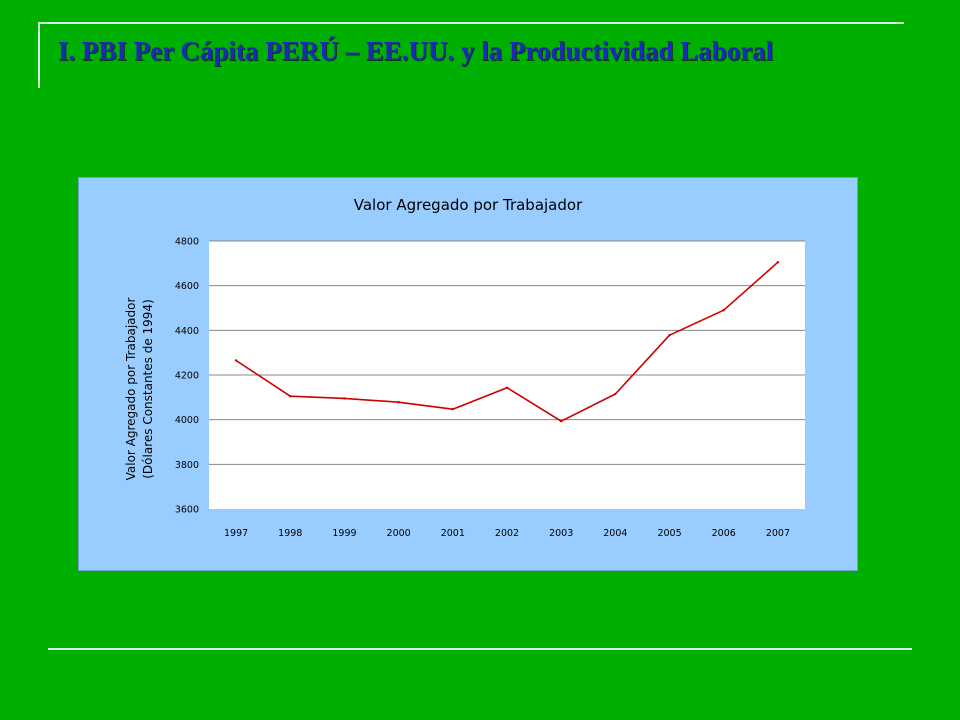 The width and height of the screenshot is (960, 720). Describe the element at coordinates (344, 398) in the screenshot. I see `data-point-1999` at that location.